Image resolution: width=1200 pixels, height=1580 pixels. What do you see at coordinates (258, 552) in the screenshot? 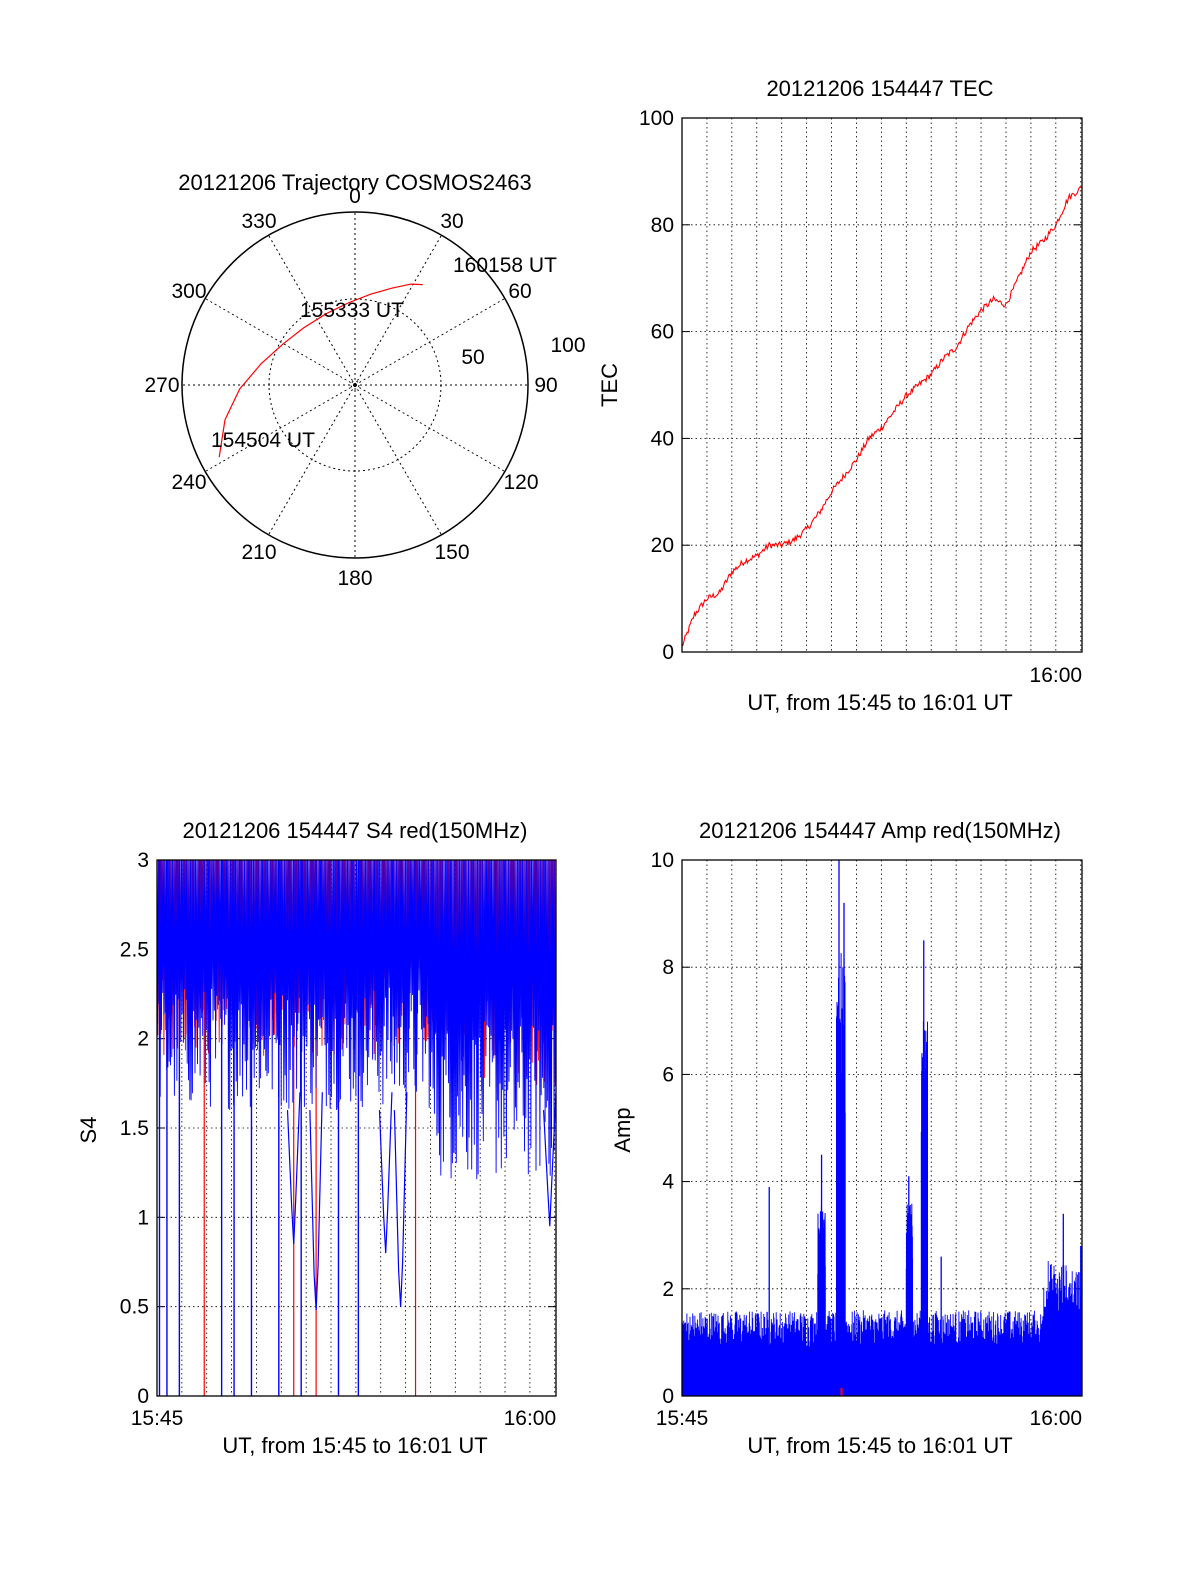
I see `polar-theta-label: 210` at bounding box center [258, 552].